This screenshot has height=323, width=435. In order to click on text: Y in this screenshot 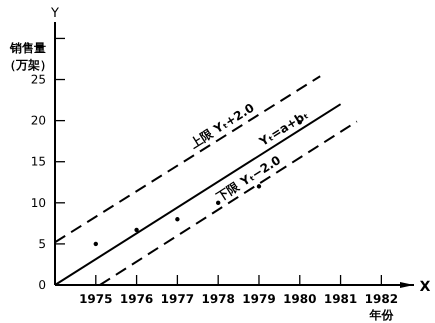, I will do `click(55, 13)`.